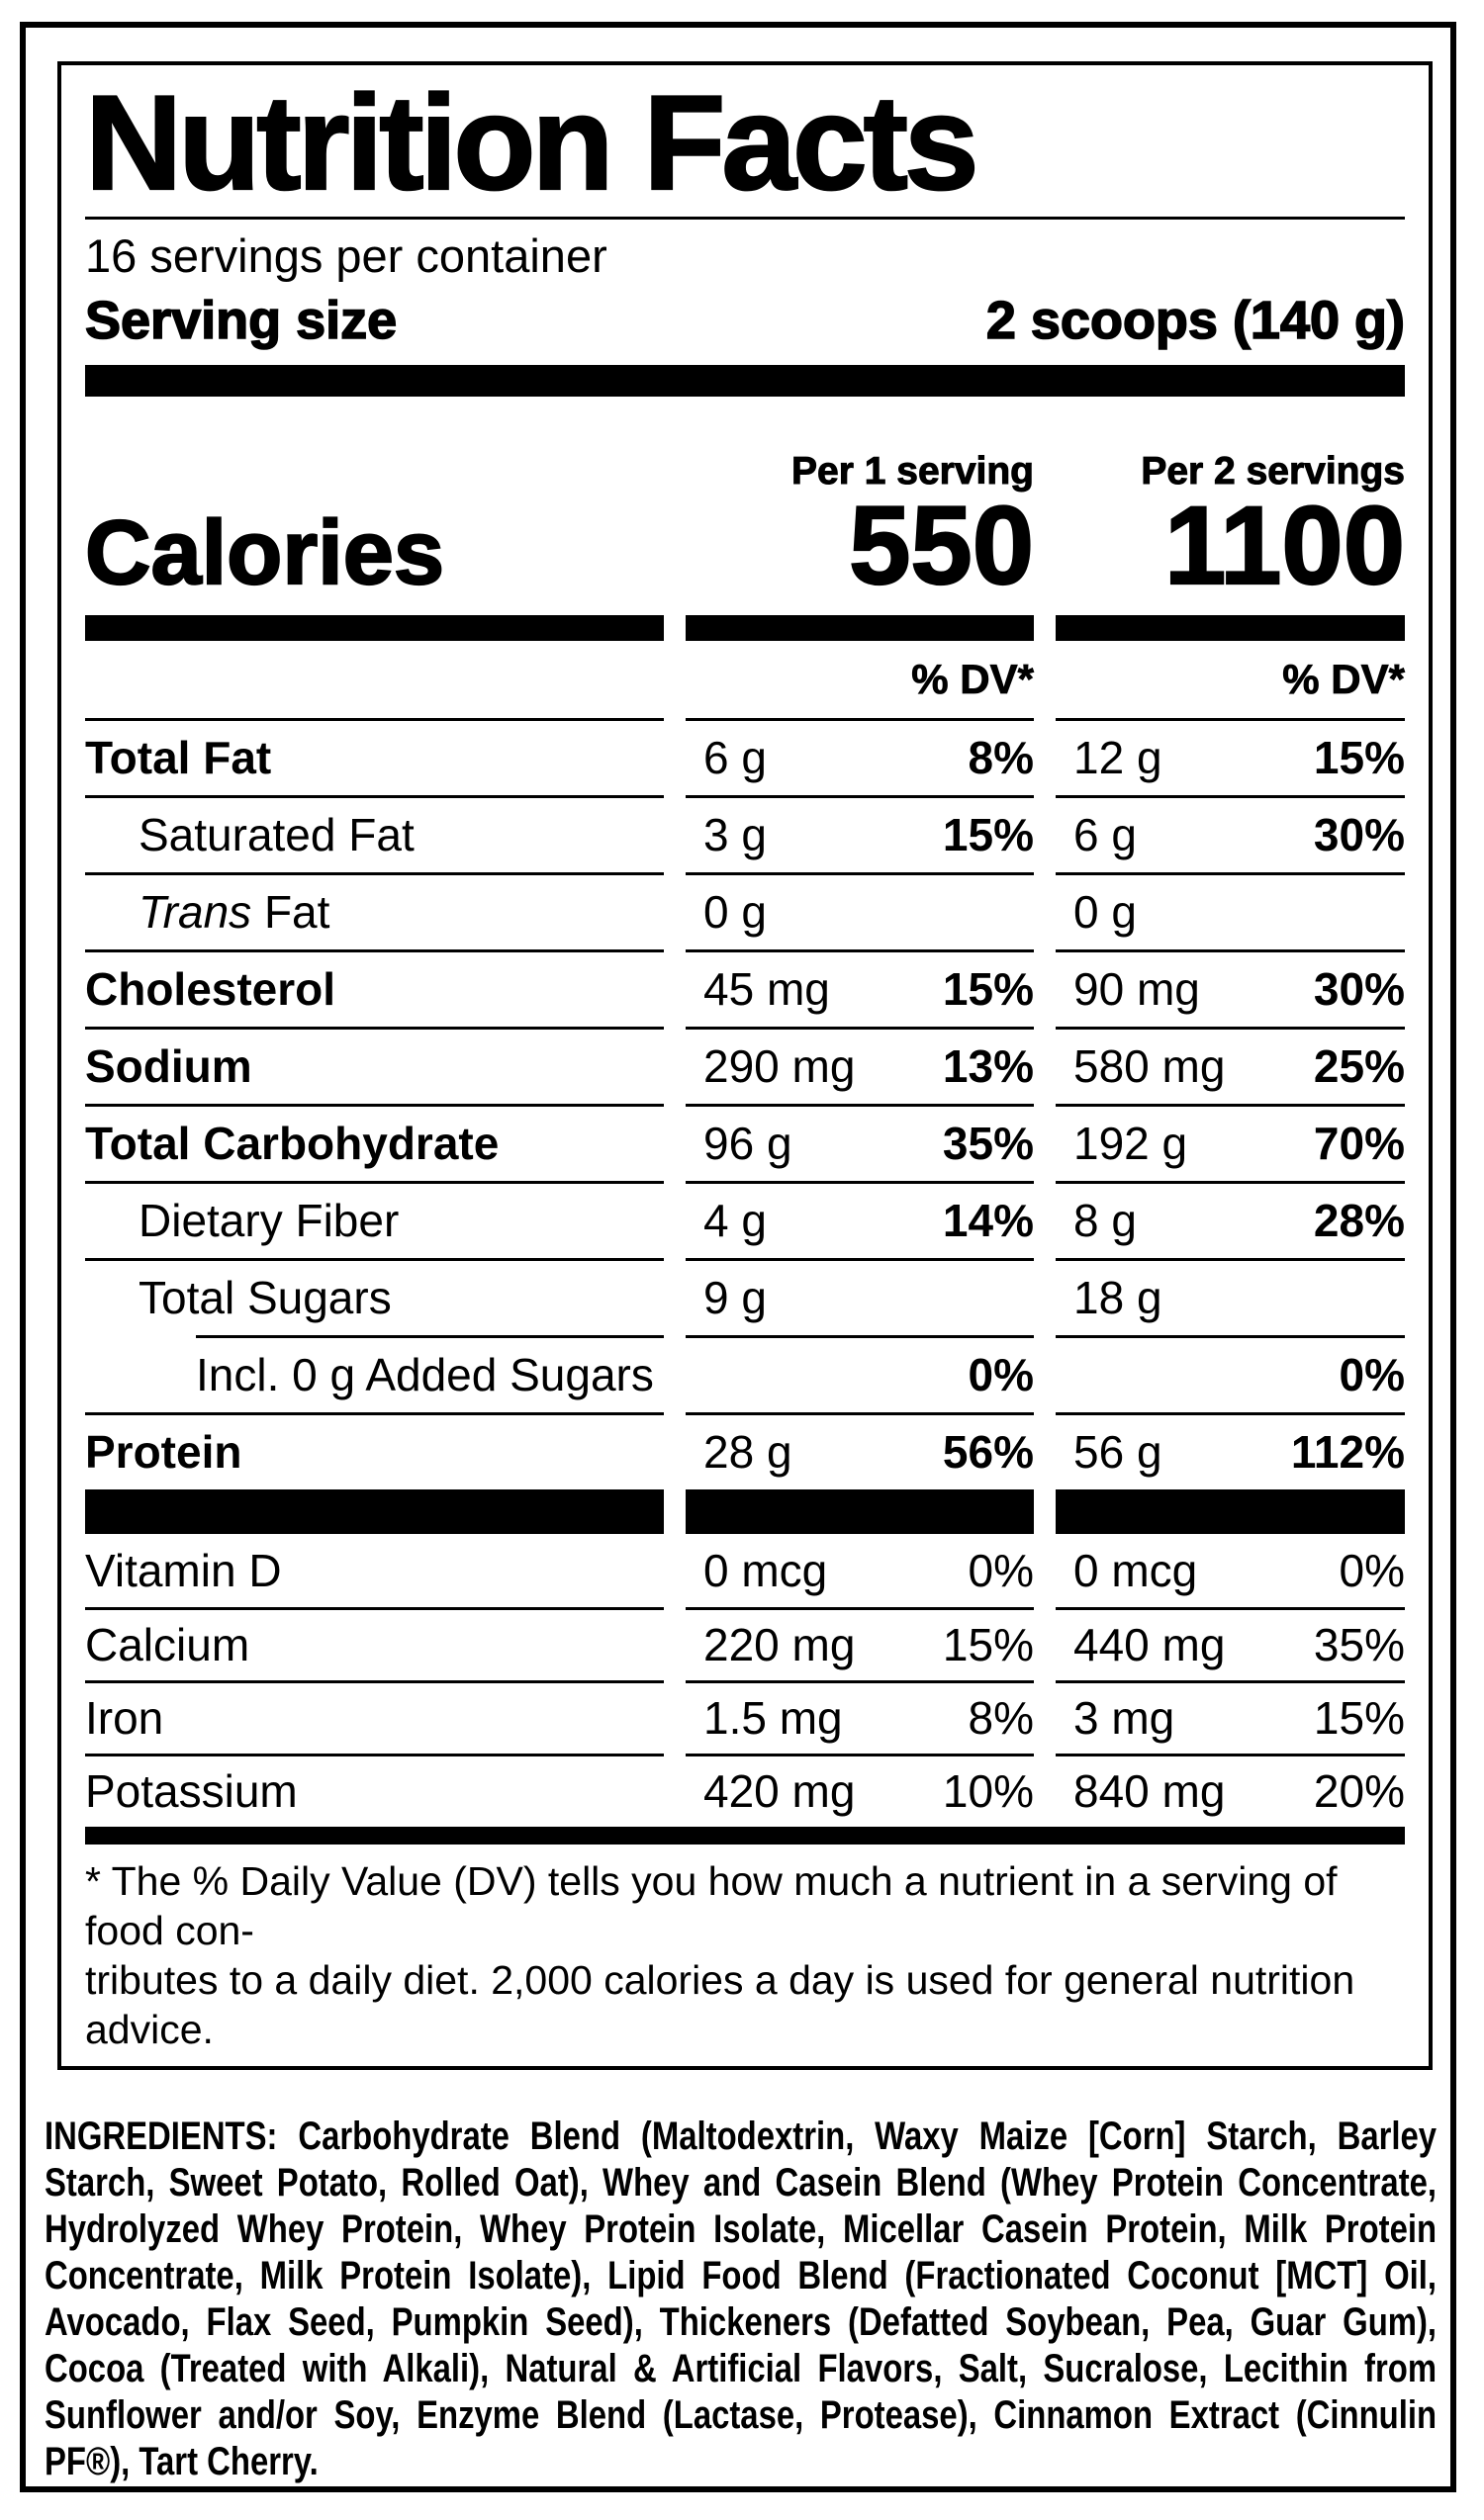 The image size is (1484, 2520). Describe the element at coordinates (234, 912) in the screenshot. I see `nutrient-name: Trans Fat` at that location.